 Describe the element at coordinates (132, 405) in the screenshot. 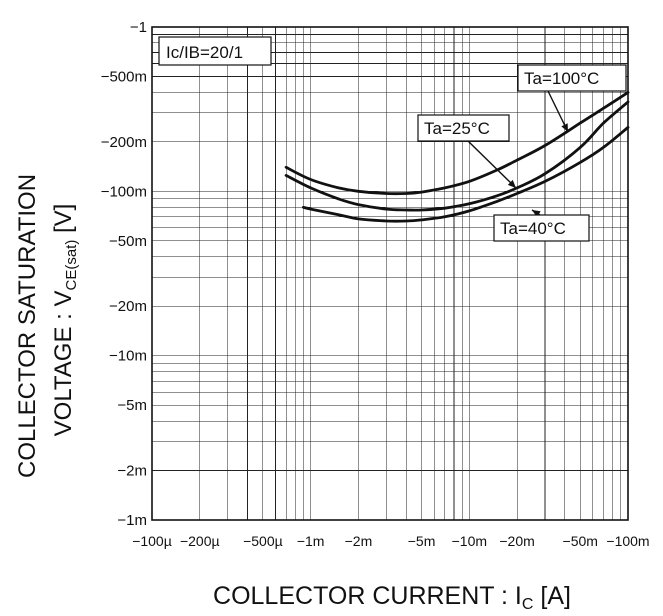

I see `y-tick-label: −5m` at that location.